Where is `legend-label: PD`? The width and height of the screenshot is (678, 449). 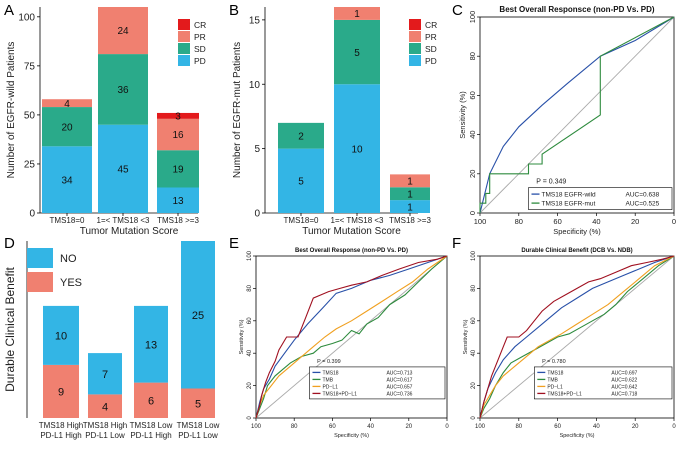
legend-label: PD is located at coordinates (200, 61).